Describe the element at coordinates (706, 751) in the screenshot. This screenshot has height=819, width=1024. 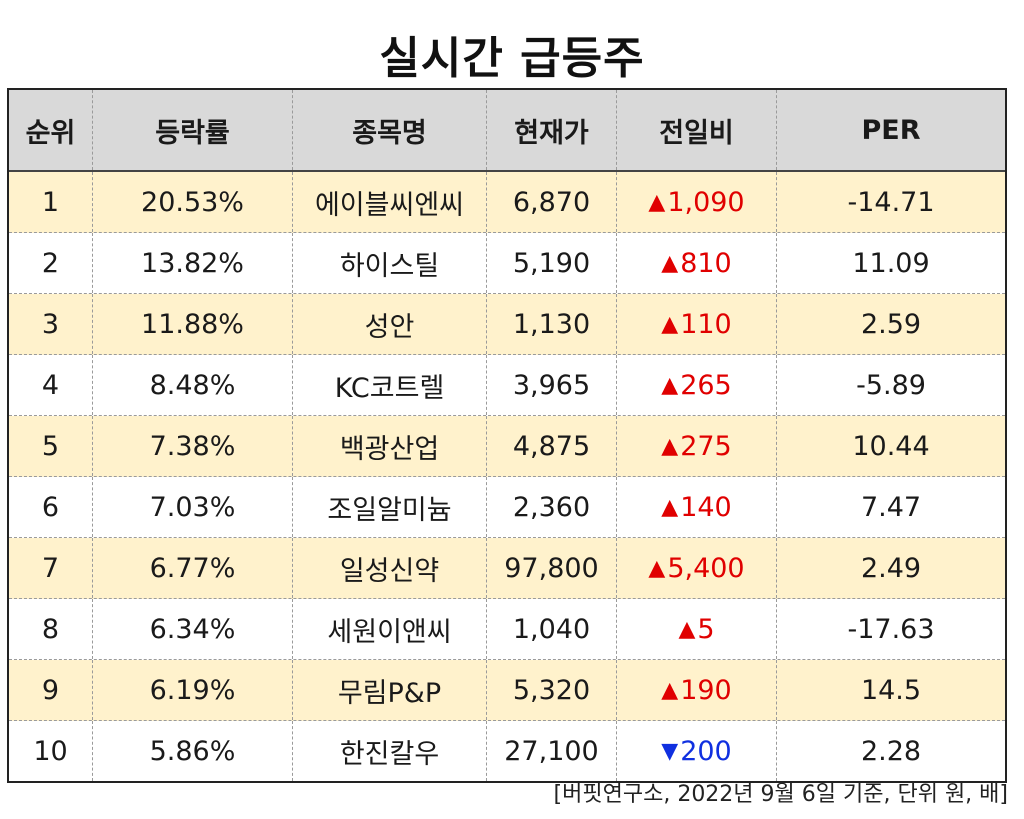
I see `change-value: 200` at that location.